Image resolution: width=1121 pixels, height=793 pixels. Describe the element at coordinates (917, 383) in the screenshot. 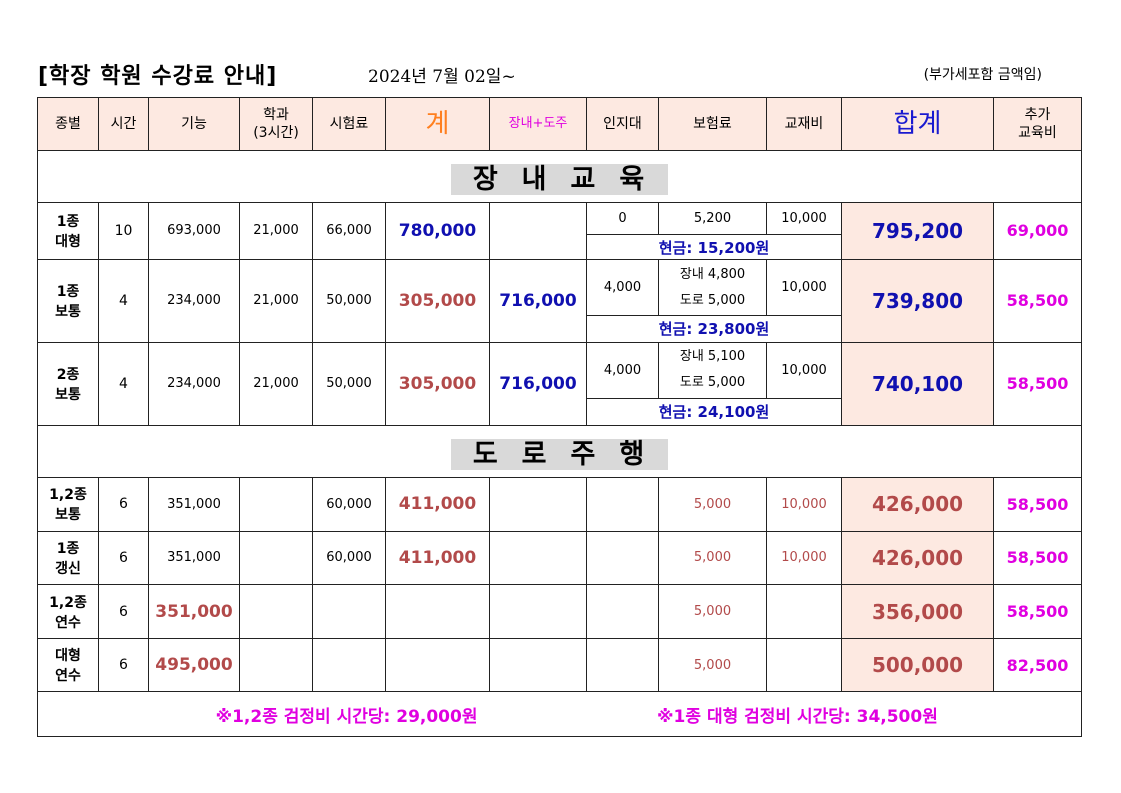

I see `row-total: 740,100` at that location.